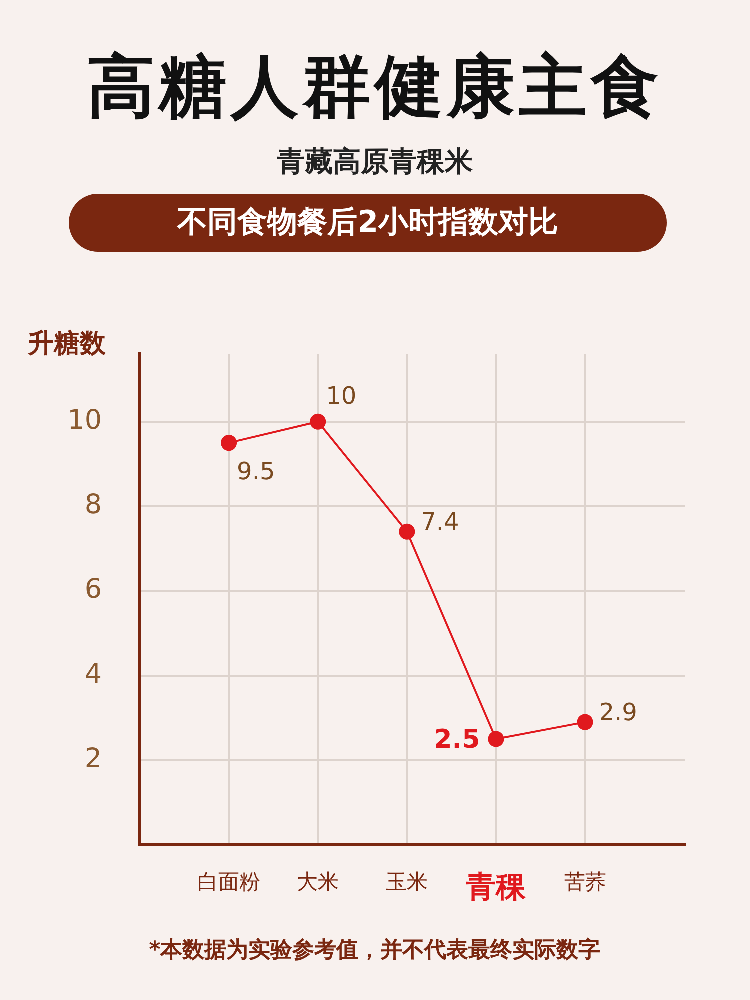  Describe the element at coordinates (368, 223) in the screenshot. I see `text: 不同食物餐后2小时指数对比` at that location.